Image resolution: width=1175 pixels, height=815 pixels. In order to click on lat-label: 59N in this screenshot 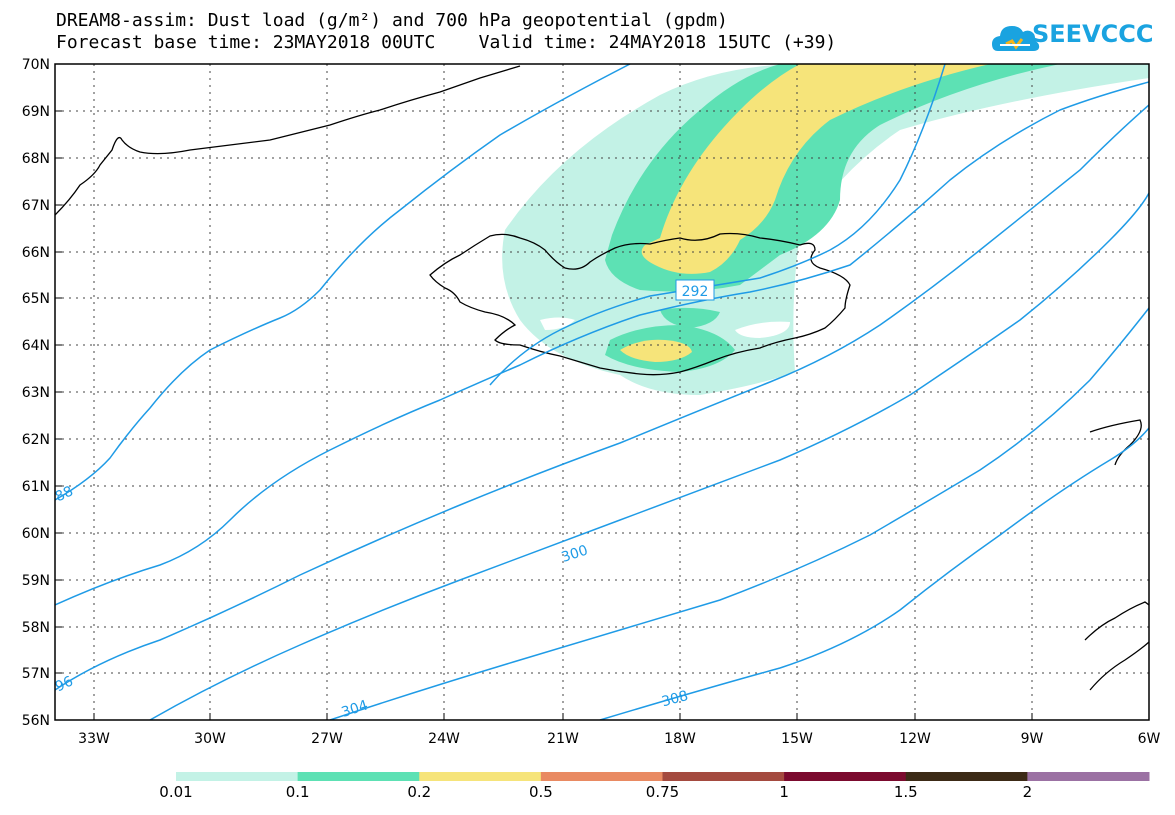, I will do `click(36, 581)`.